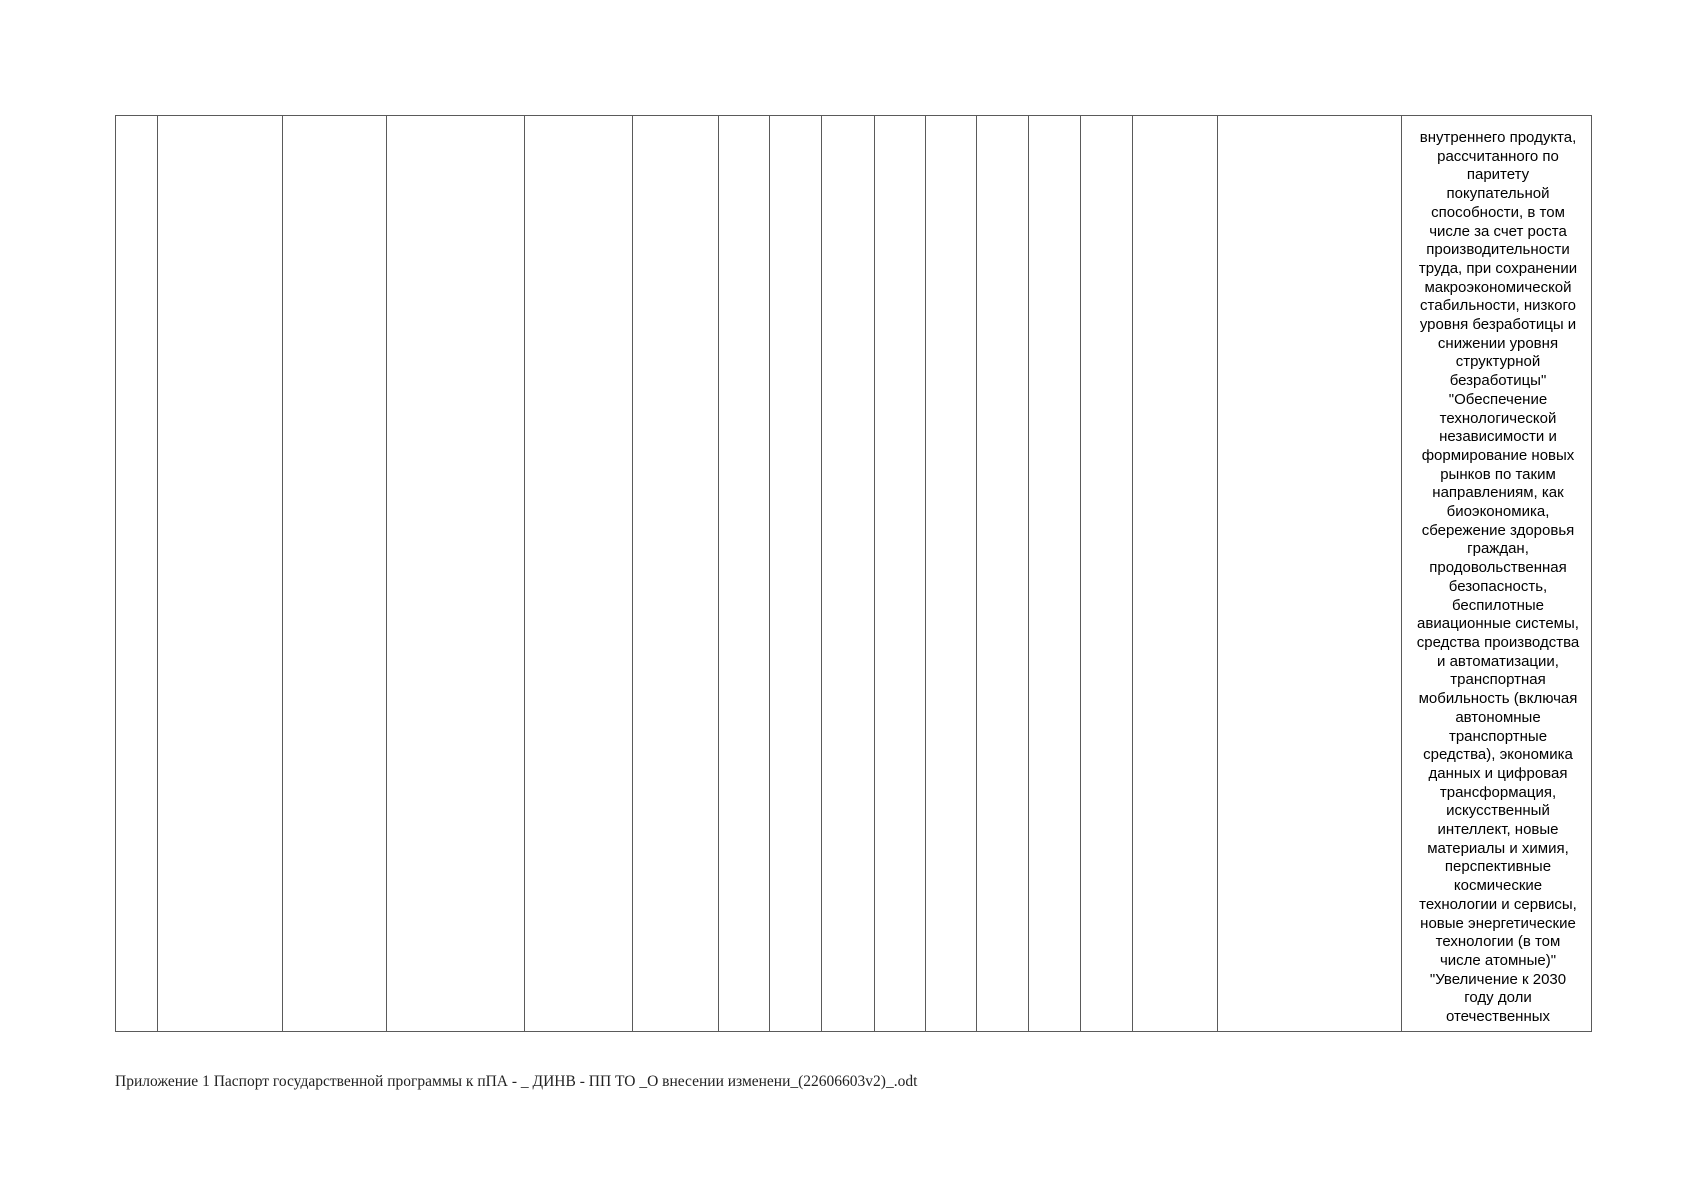  Describe the element at coordinates (1498, 830) in the screenshot. I see `cell-text-line: интеллект, новые` at that location.